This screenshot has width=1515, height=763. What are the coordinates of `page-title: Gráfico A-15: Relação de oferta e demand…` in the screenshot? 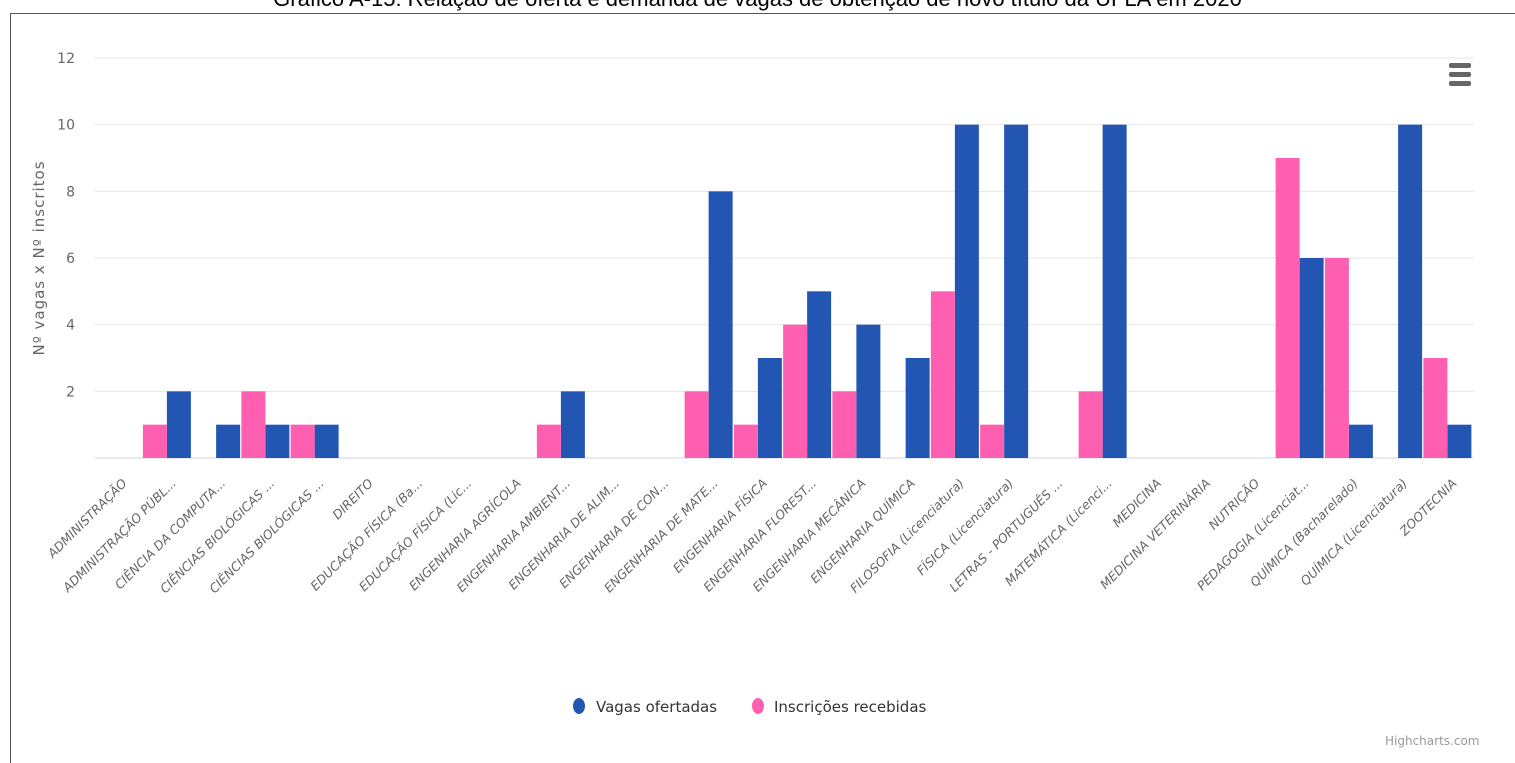 It's located at (757, 7).